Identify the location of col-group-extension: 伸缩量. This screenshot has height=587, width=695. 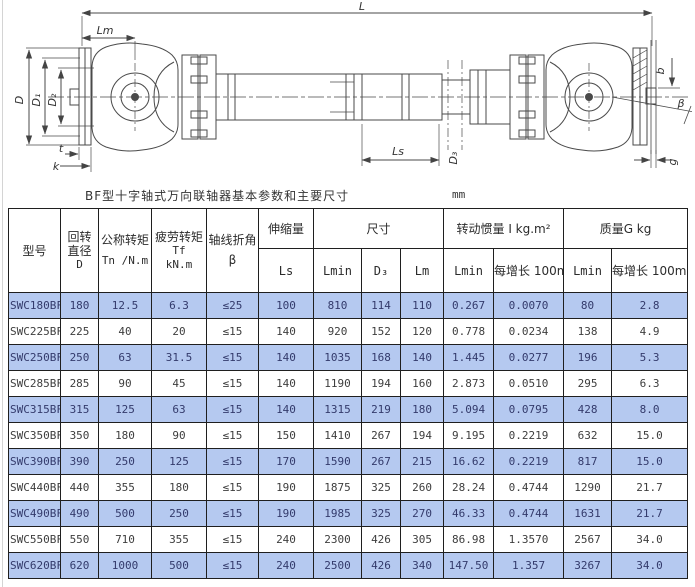
(286, 228).